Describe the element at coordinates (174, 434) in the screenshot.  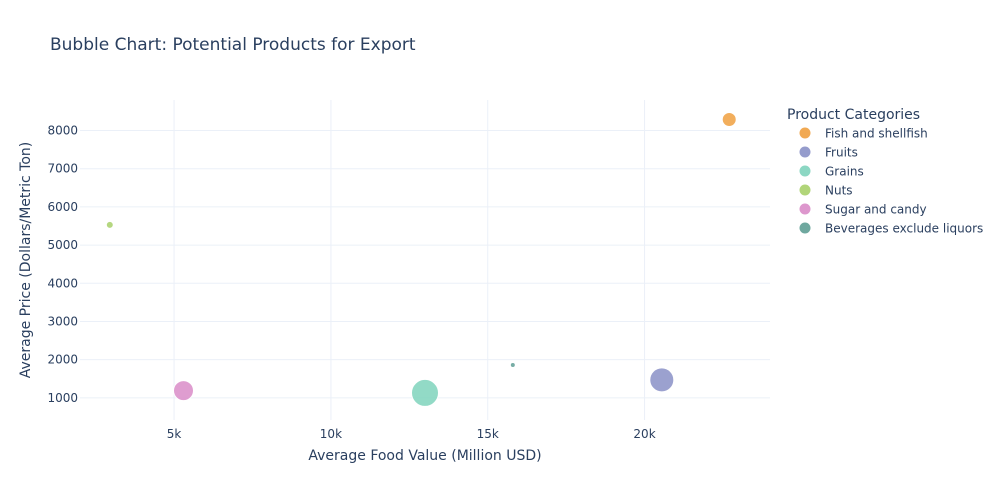
I see `x-tick-label: 5k` at that location.